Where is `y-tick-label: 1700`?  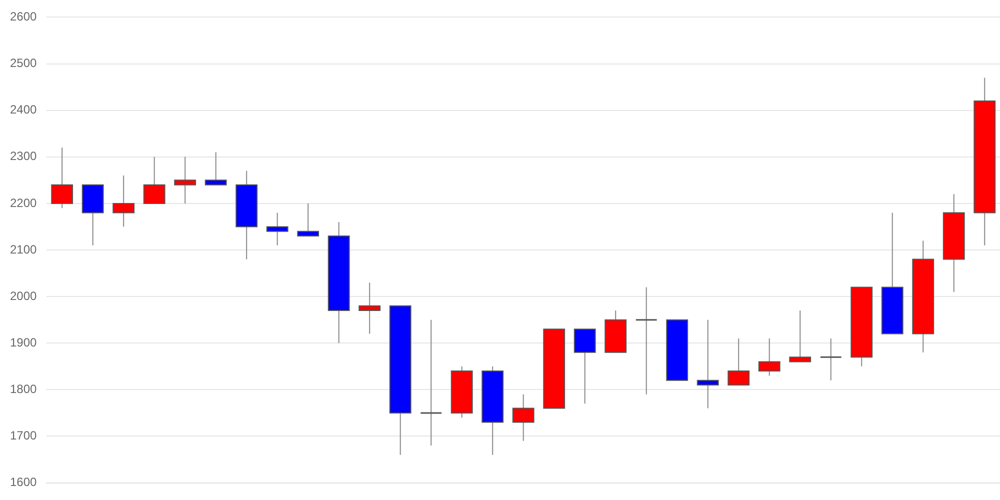
y-tick-label: 1700 is located at coordinates (24, 435).